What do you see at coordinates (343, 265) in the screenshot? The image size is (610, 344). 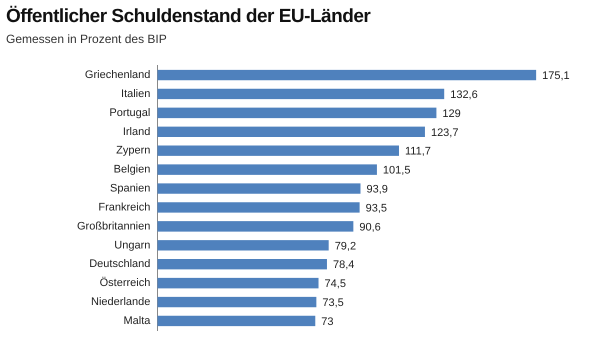 I see `data-label: 78,4` at bounding box center [343, 265].